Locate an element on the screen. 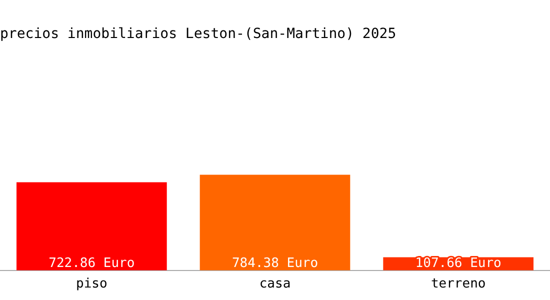 This screenshot has width=550, height=300. x-tick-label: piso is located at coordinates (92, 284).